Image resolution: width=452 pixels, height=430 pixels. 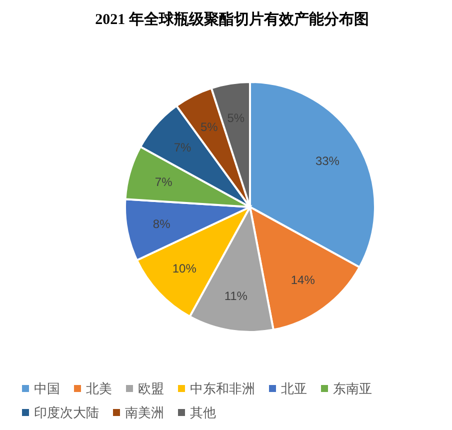 What do you see at coordinates (203, 412) in the screenshot?
I see `legend-label: 其他` at bounding box center [203, 412].